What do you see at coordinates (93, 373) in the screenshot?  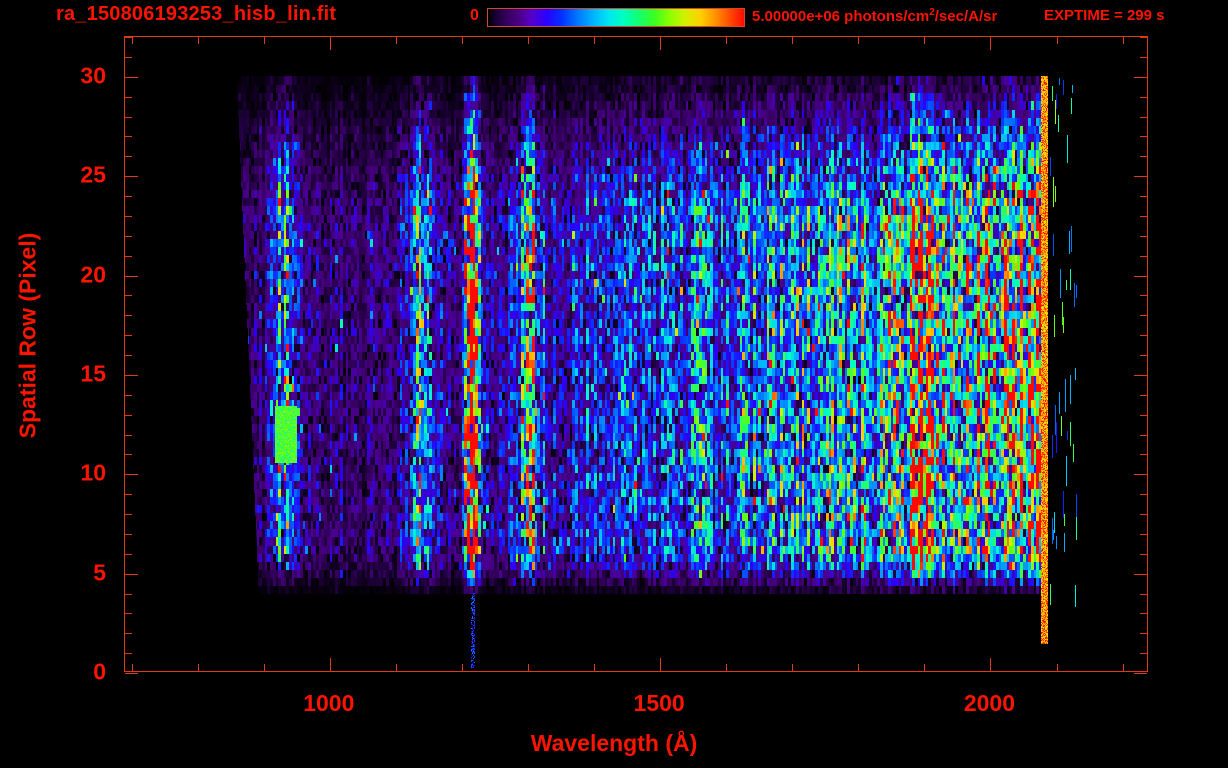 I see `y-tick-label: 15` at bounding box center [93, 373].